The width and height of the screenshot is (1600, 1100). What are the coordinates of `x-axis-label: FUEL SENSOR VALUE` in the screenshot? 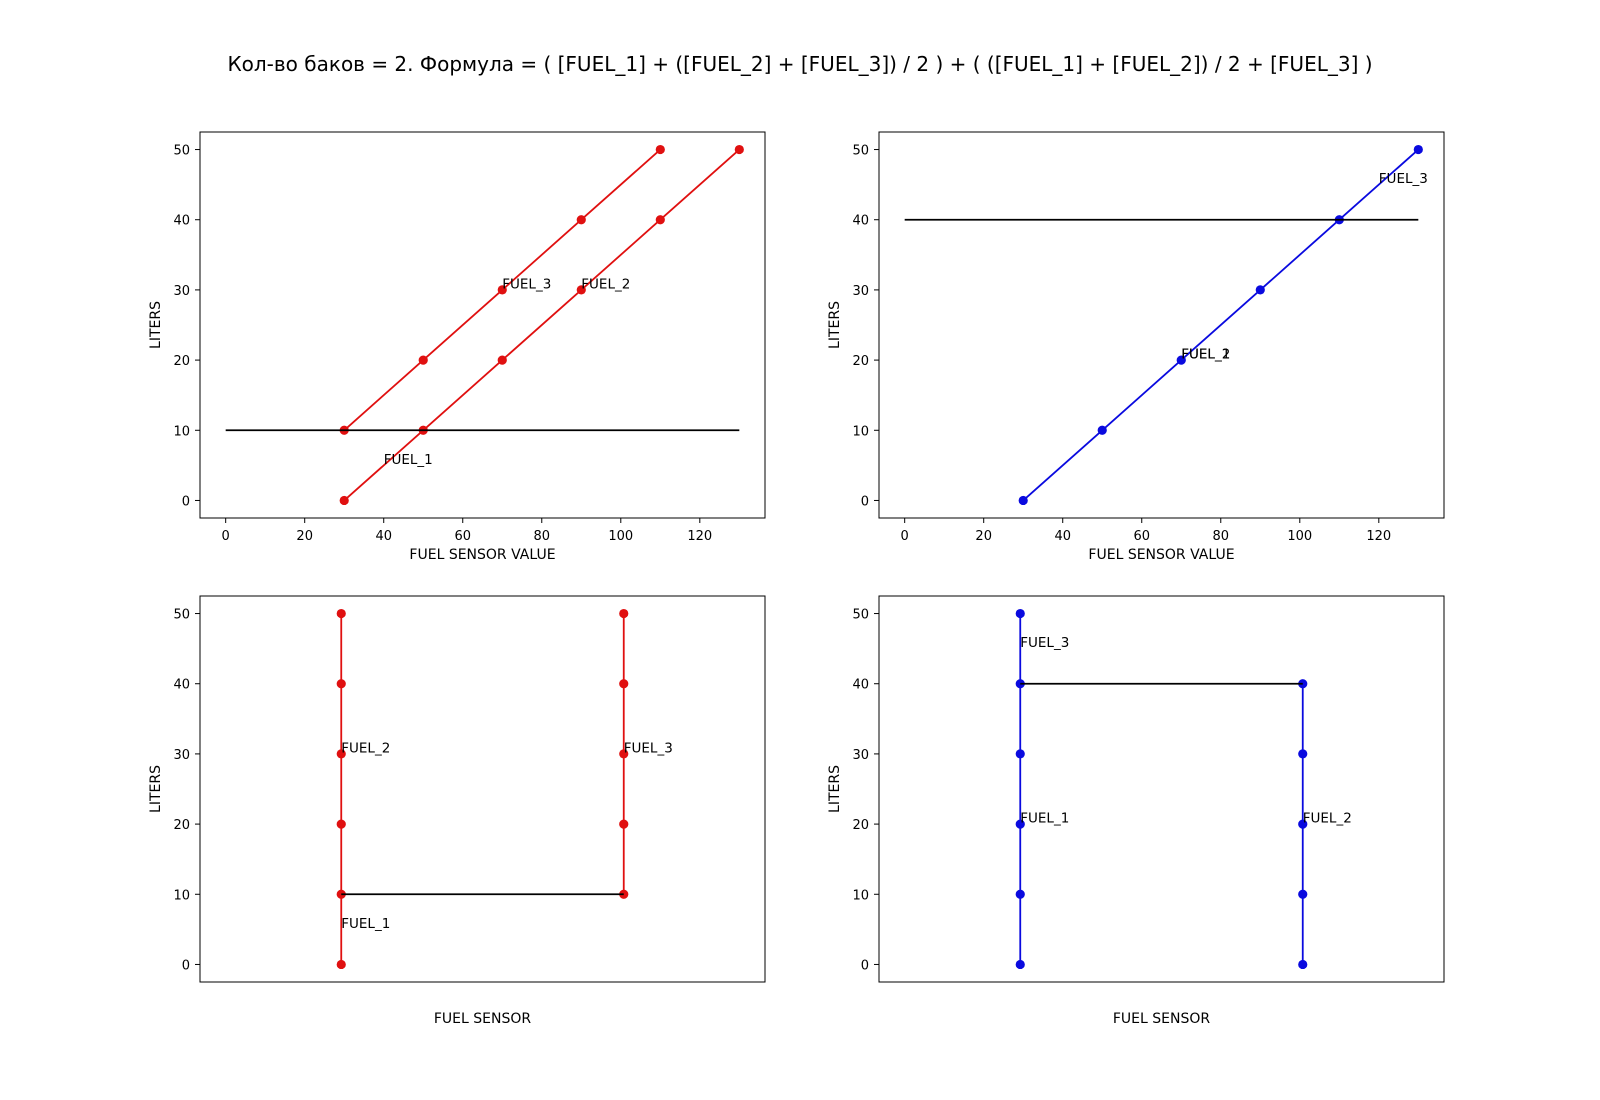 It's located at (482, 555).